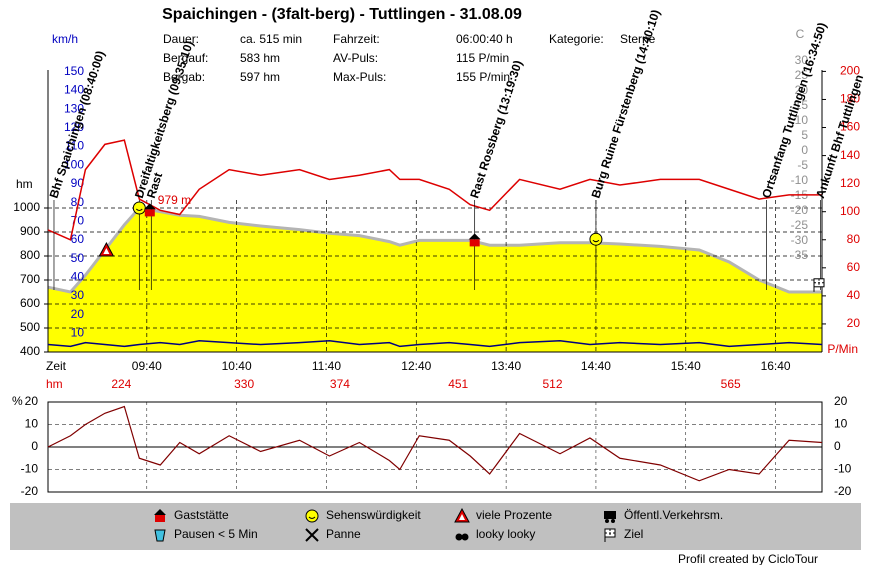 Image resolution: width=871 pixels, height=565 pixels. Describe the element at coordinates (30, 469) in the screenshot. I see `slope-tick-label: -10` at that location.